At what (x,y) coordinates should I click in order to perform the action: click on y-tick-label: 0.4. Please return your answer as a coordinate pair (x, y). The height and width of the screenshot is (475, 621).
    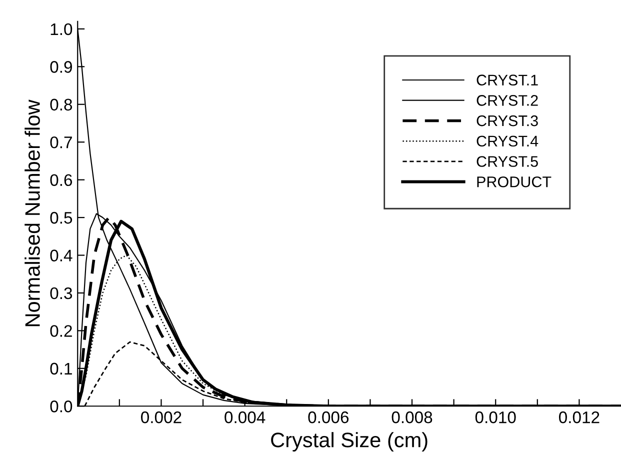
    Looking at the image, I should click on (61, 256).